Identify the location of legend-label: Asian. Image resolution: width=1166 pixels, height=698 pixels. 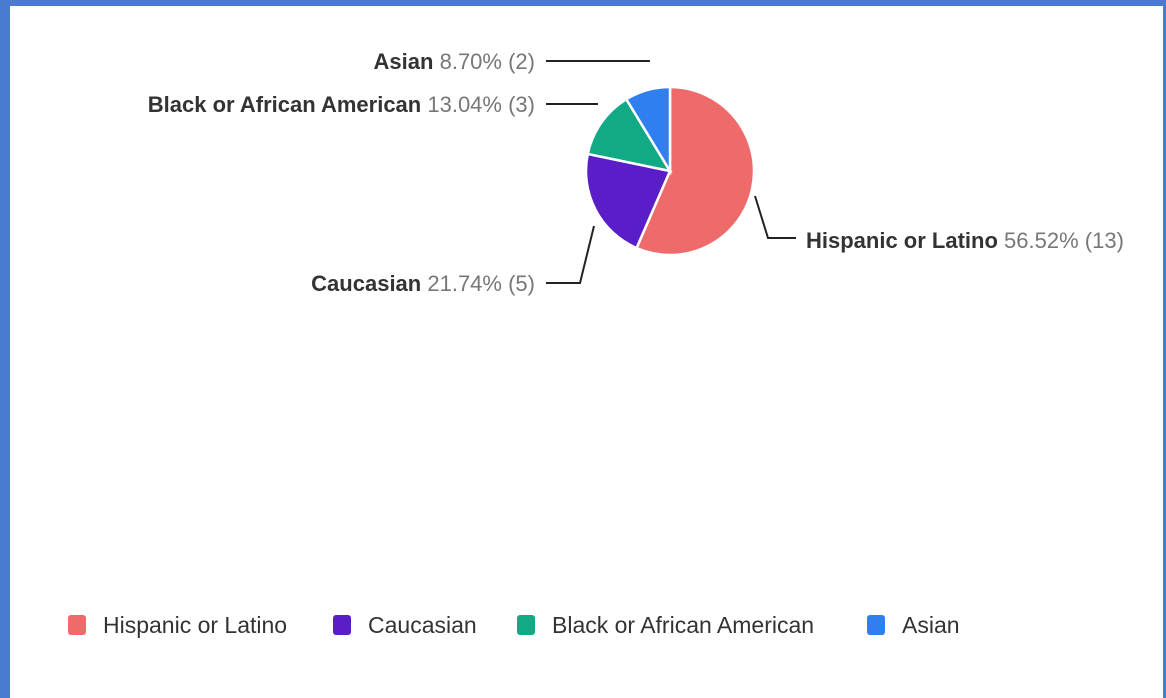
(931, 625).